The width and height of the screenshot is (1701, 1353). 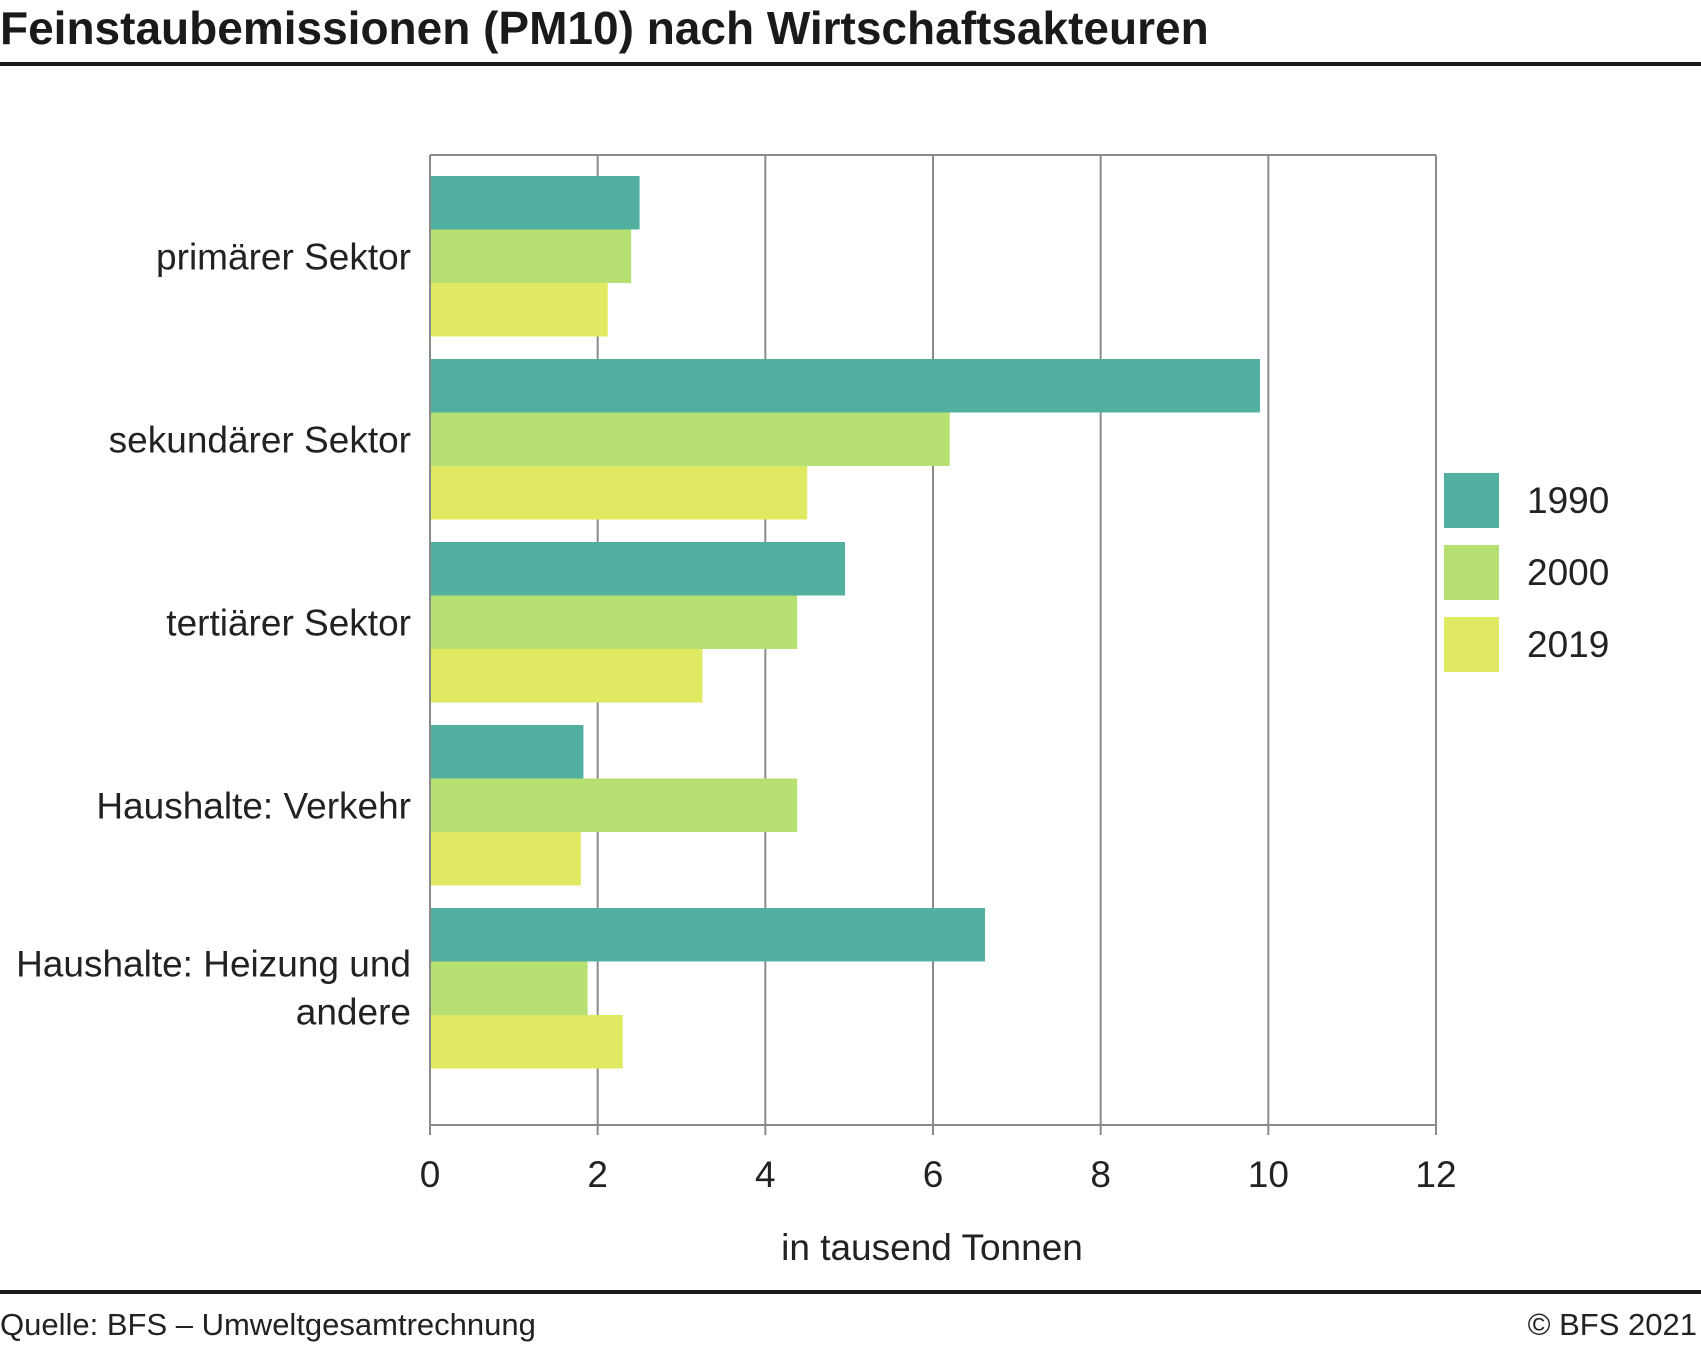 I want to click on category-label-line: Haushalte: Heizung und, so click(x=213, y=963).